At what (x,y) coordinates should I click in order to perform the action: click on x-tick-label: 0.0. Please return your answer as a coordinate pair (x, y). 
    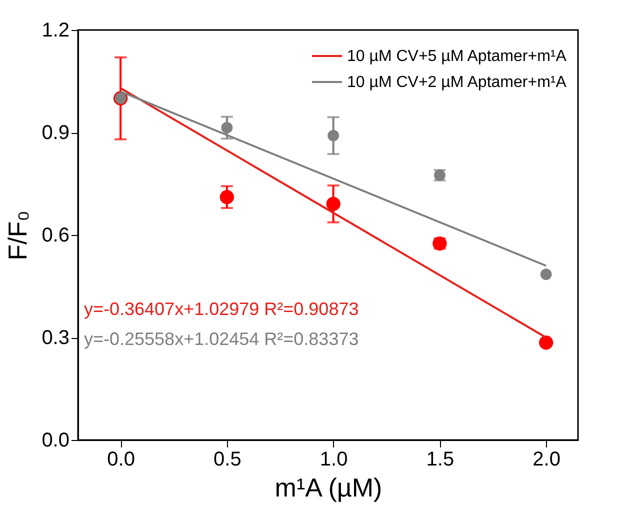
    Looking at the image, I should click on (121, 459).